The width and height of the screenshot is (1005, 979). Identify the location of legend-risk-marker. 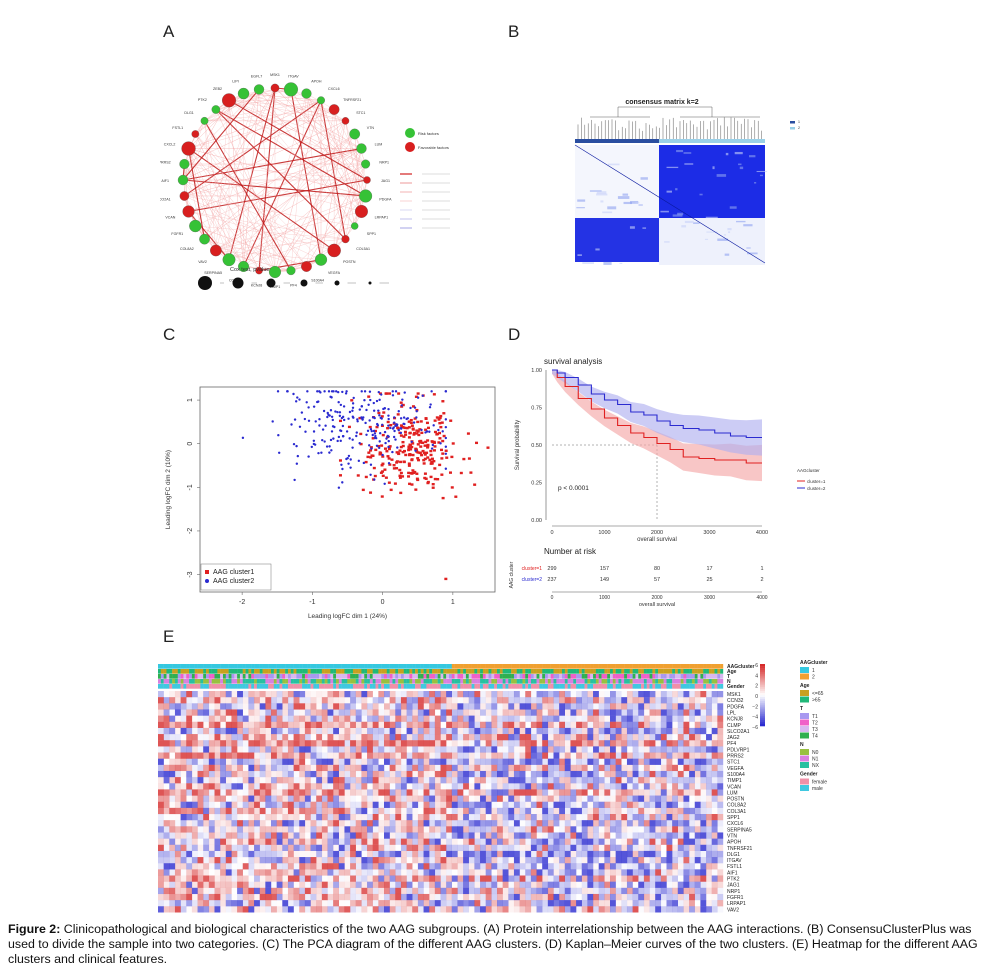
(410, 133).